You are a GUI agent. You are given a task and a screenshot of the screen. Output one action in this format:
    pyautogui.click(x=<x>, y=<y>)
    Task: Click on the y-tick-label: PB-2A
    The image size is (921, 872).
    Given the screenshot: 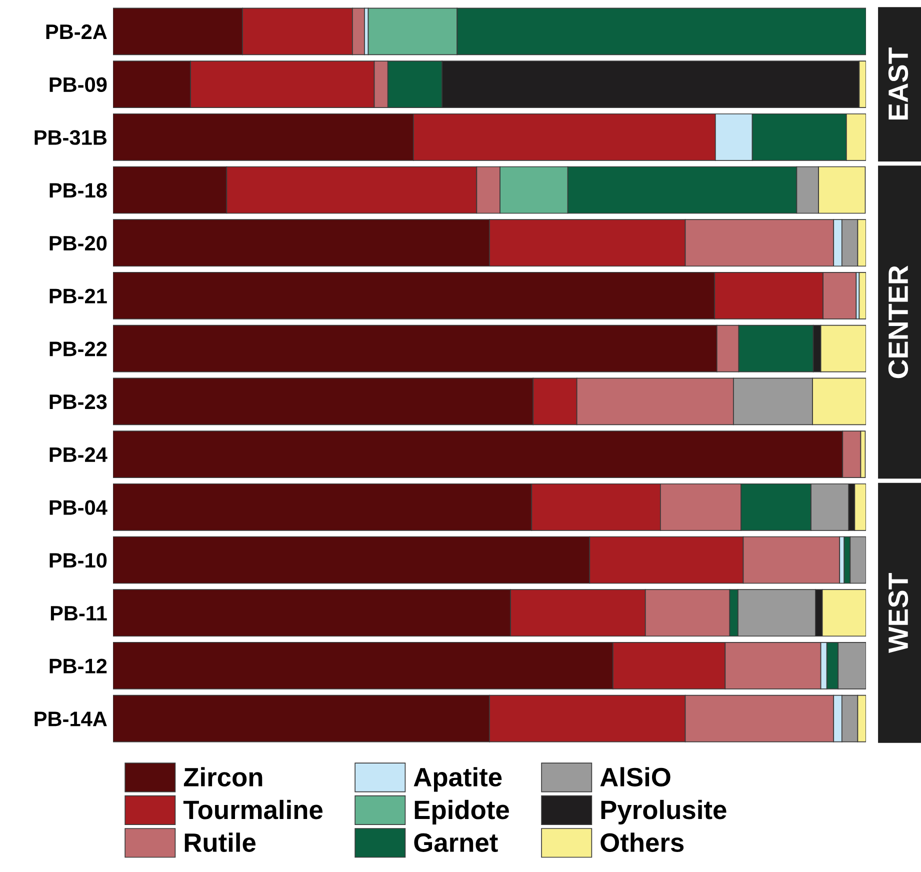 What is the action you would take?
    pyautogui.click(x=76, y=31)
    